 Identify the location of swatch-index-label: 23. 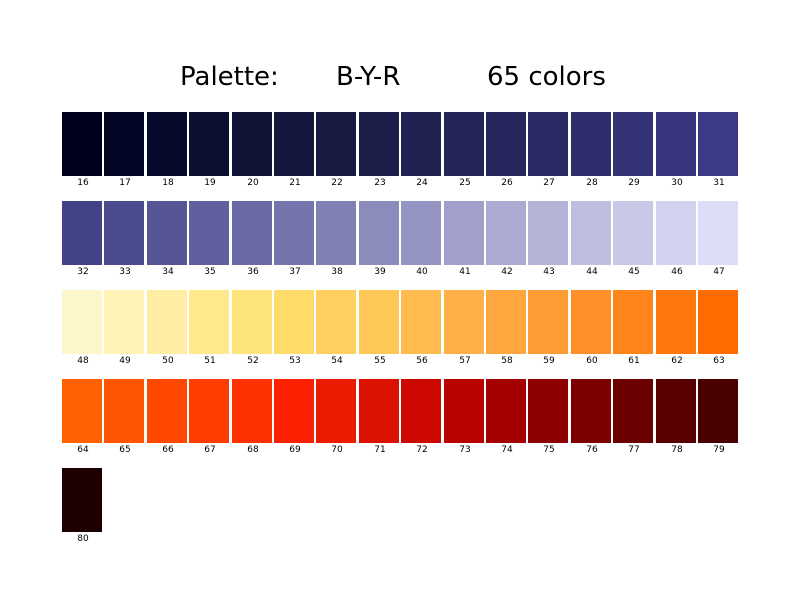
(380, 183).